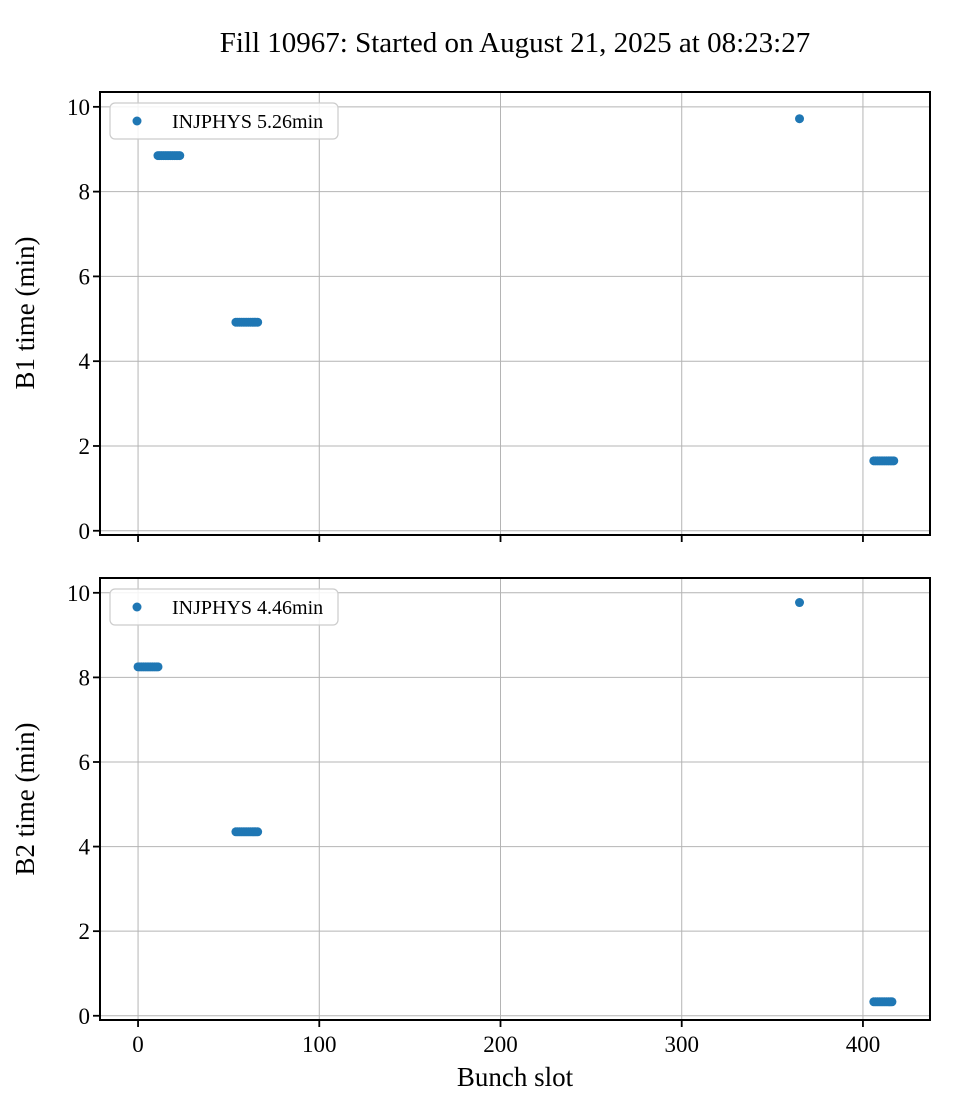  Describe the element at coordinates (25, 313) in the screenshot. I see `b1-y-axis-label: B1 time (min)` at that location.